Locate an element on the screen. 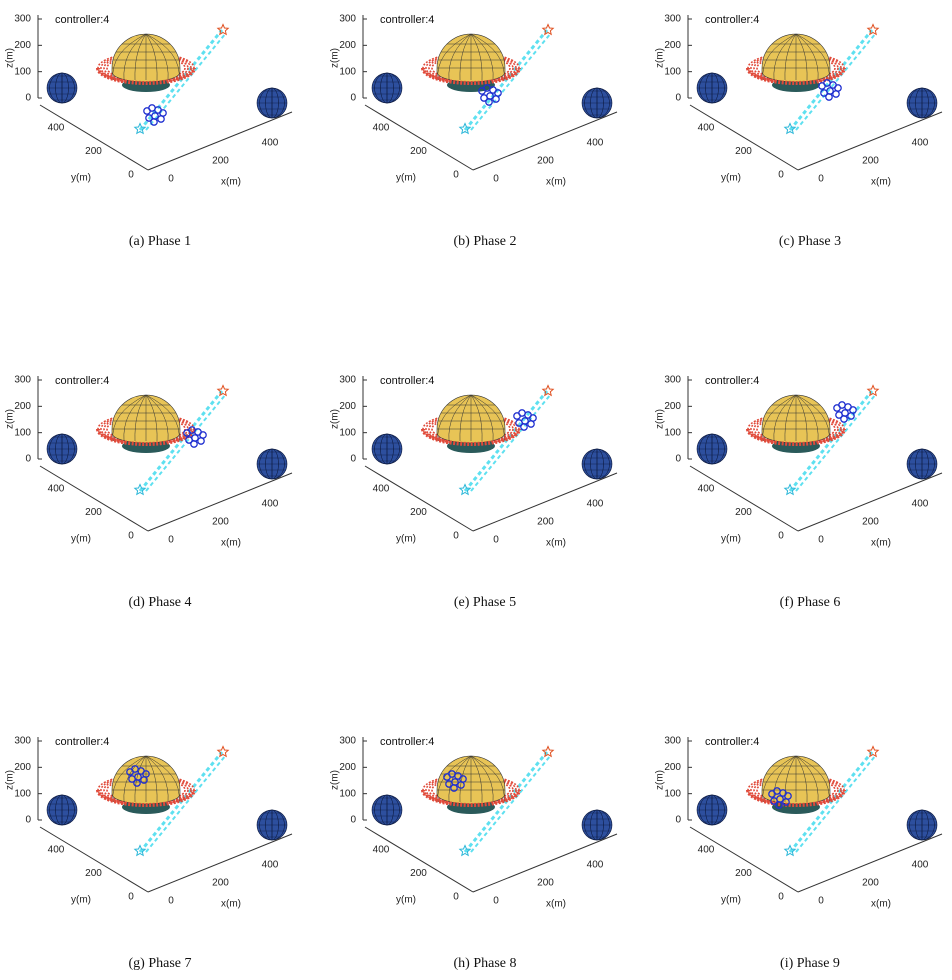  caption: (a) Phase 1 is located at coordinates (160, 241).